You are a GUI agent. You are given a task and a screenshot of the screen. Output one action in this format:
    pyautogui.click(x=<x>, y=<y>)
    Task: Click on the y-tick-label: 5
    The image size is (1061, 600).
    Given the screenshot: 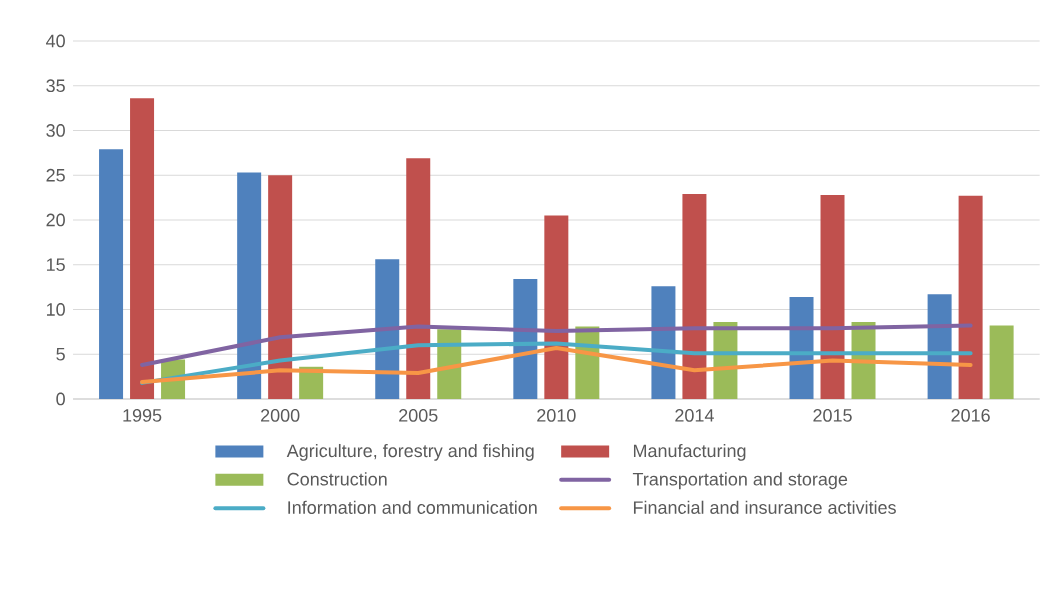 What is the action you would take?
    pyautogui.click(x=60, y=354)
    